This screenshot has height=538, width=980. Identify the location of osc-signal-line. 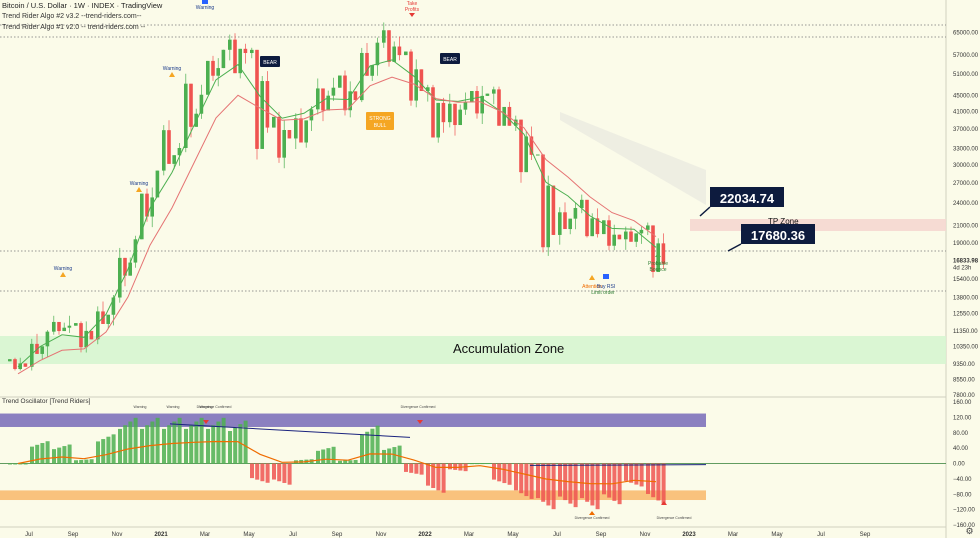
(337, 462).